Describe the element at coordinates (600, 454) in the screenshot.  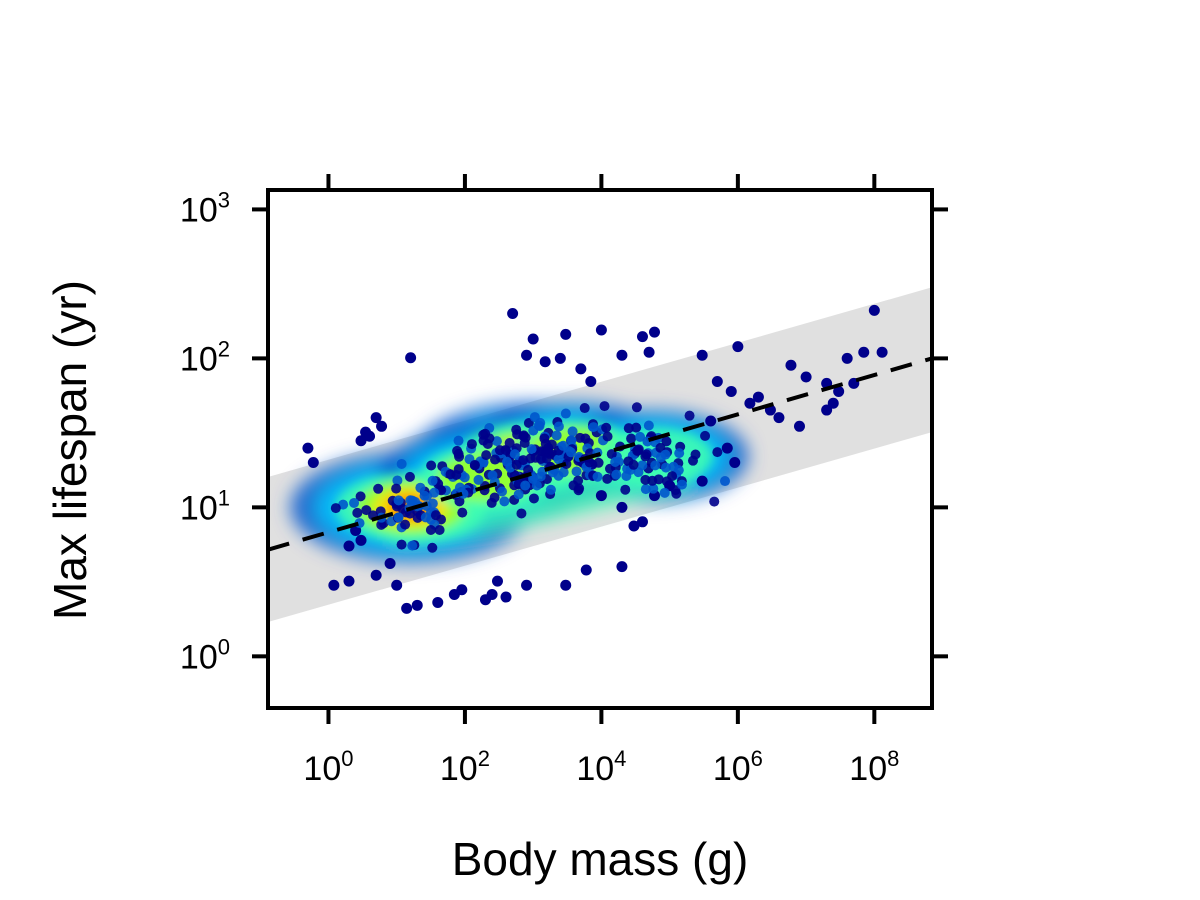
I see `fit-line` at that location.